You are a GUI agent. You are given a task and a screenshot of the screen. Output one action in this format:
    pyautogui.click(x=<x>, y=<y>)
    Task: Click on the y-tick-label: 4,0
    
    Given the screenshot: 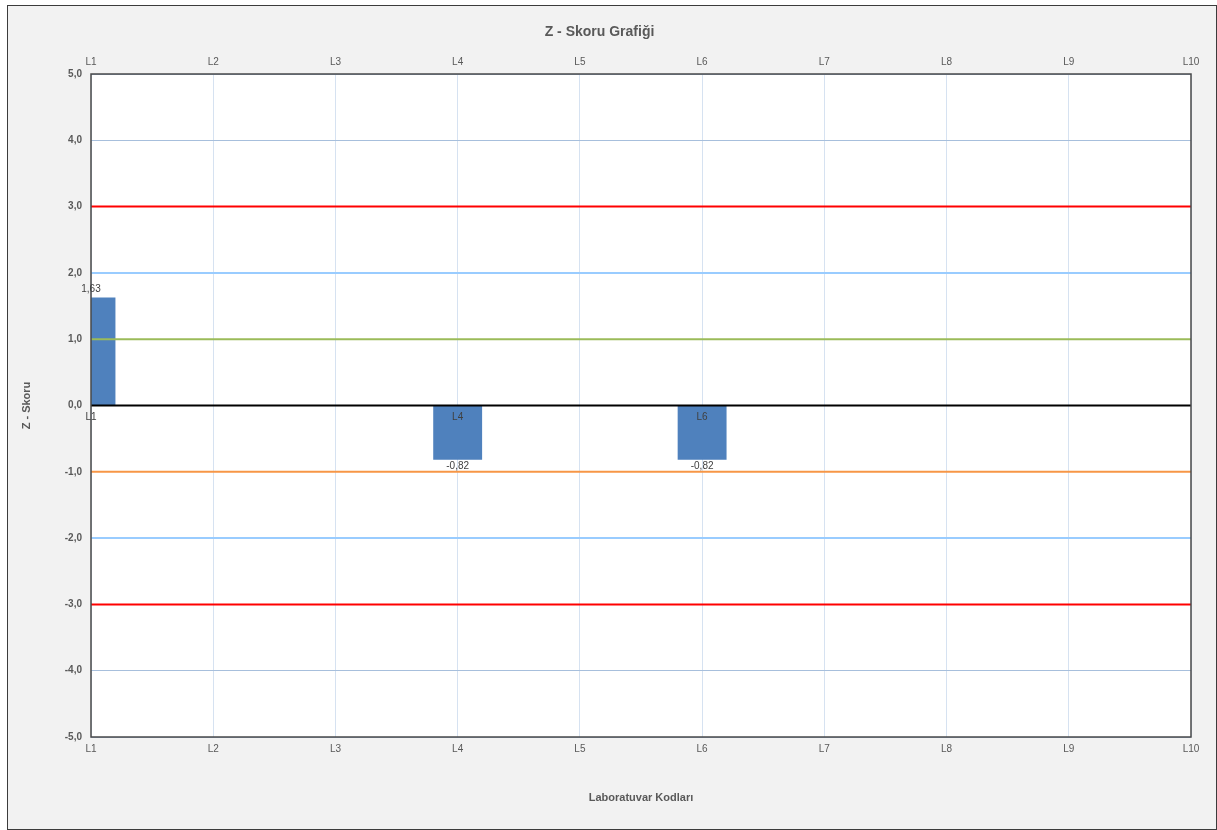 What is the action you would take?
    pyautogui.click(x=75, y=140)
    